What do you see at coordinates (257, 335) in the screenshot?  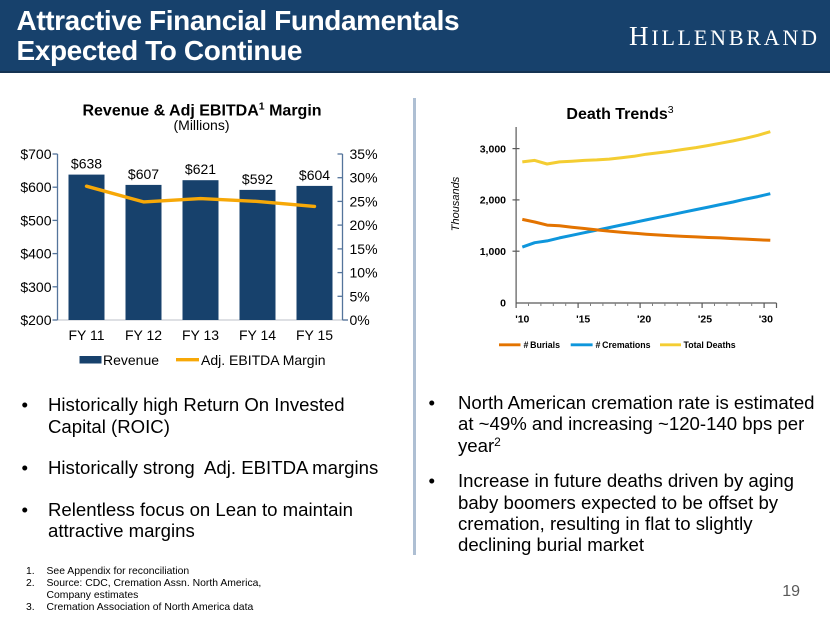 I see `svg-text: FY 14` at bounding box center [257, 335].